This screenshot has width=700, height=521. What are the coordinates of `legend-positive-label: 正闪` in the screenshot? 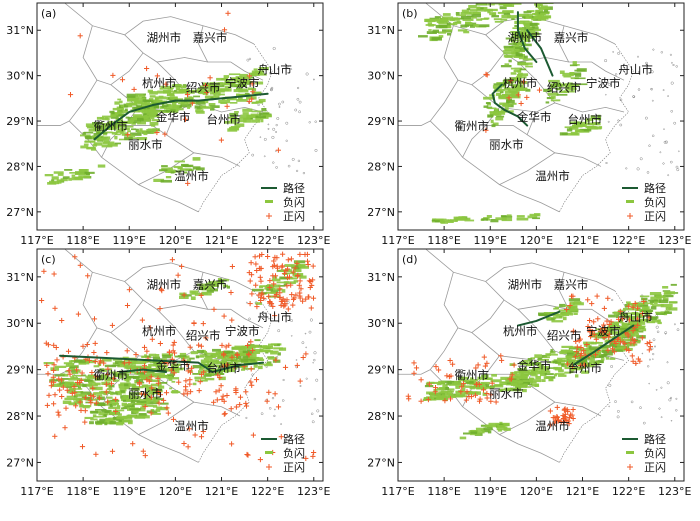 It's located at (294, 216).